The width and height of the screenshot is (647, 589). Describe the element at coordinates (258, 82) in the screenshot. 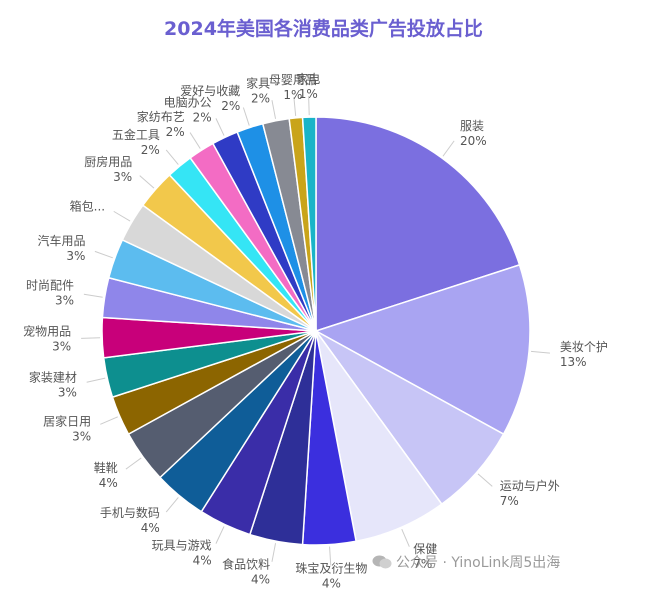

I see `slice-category-label: 家具` at that location.